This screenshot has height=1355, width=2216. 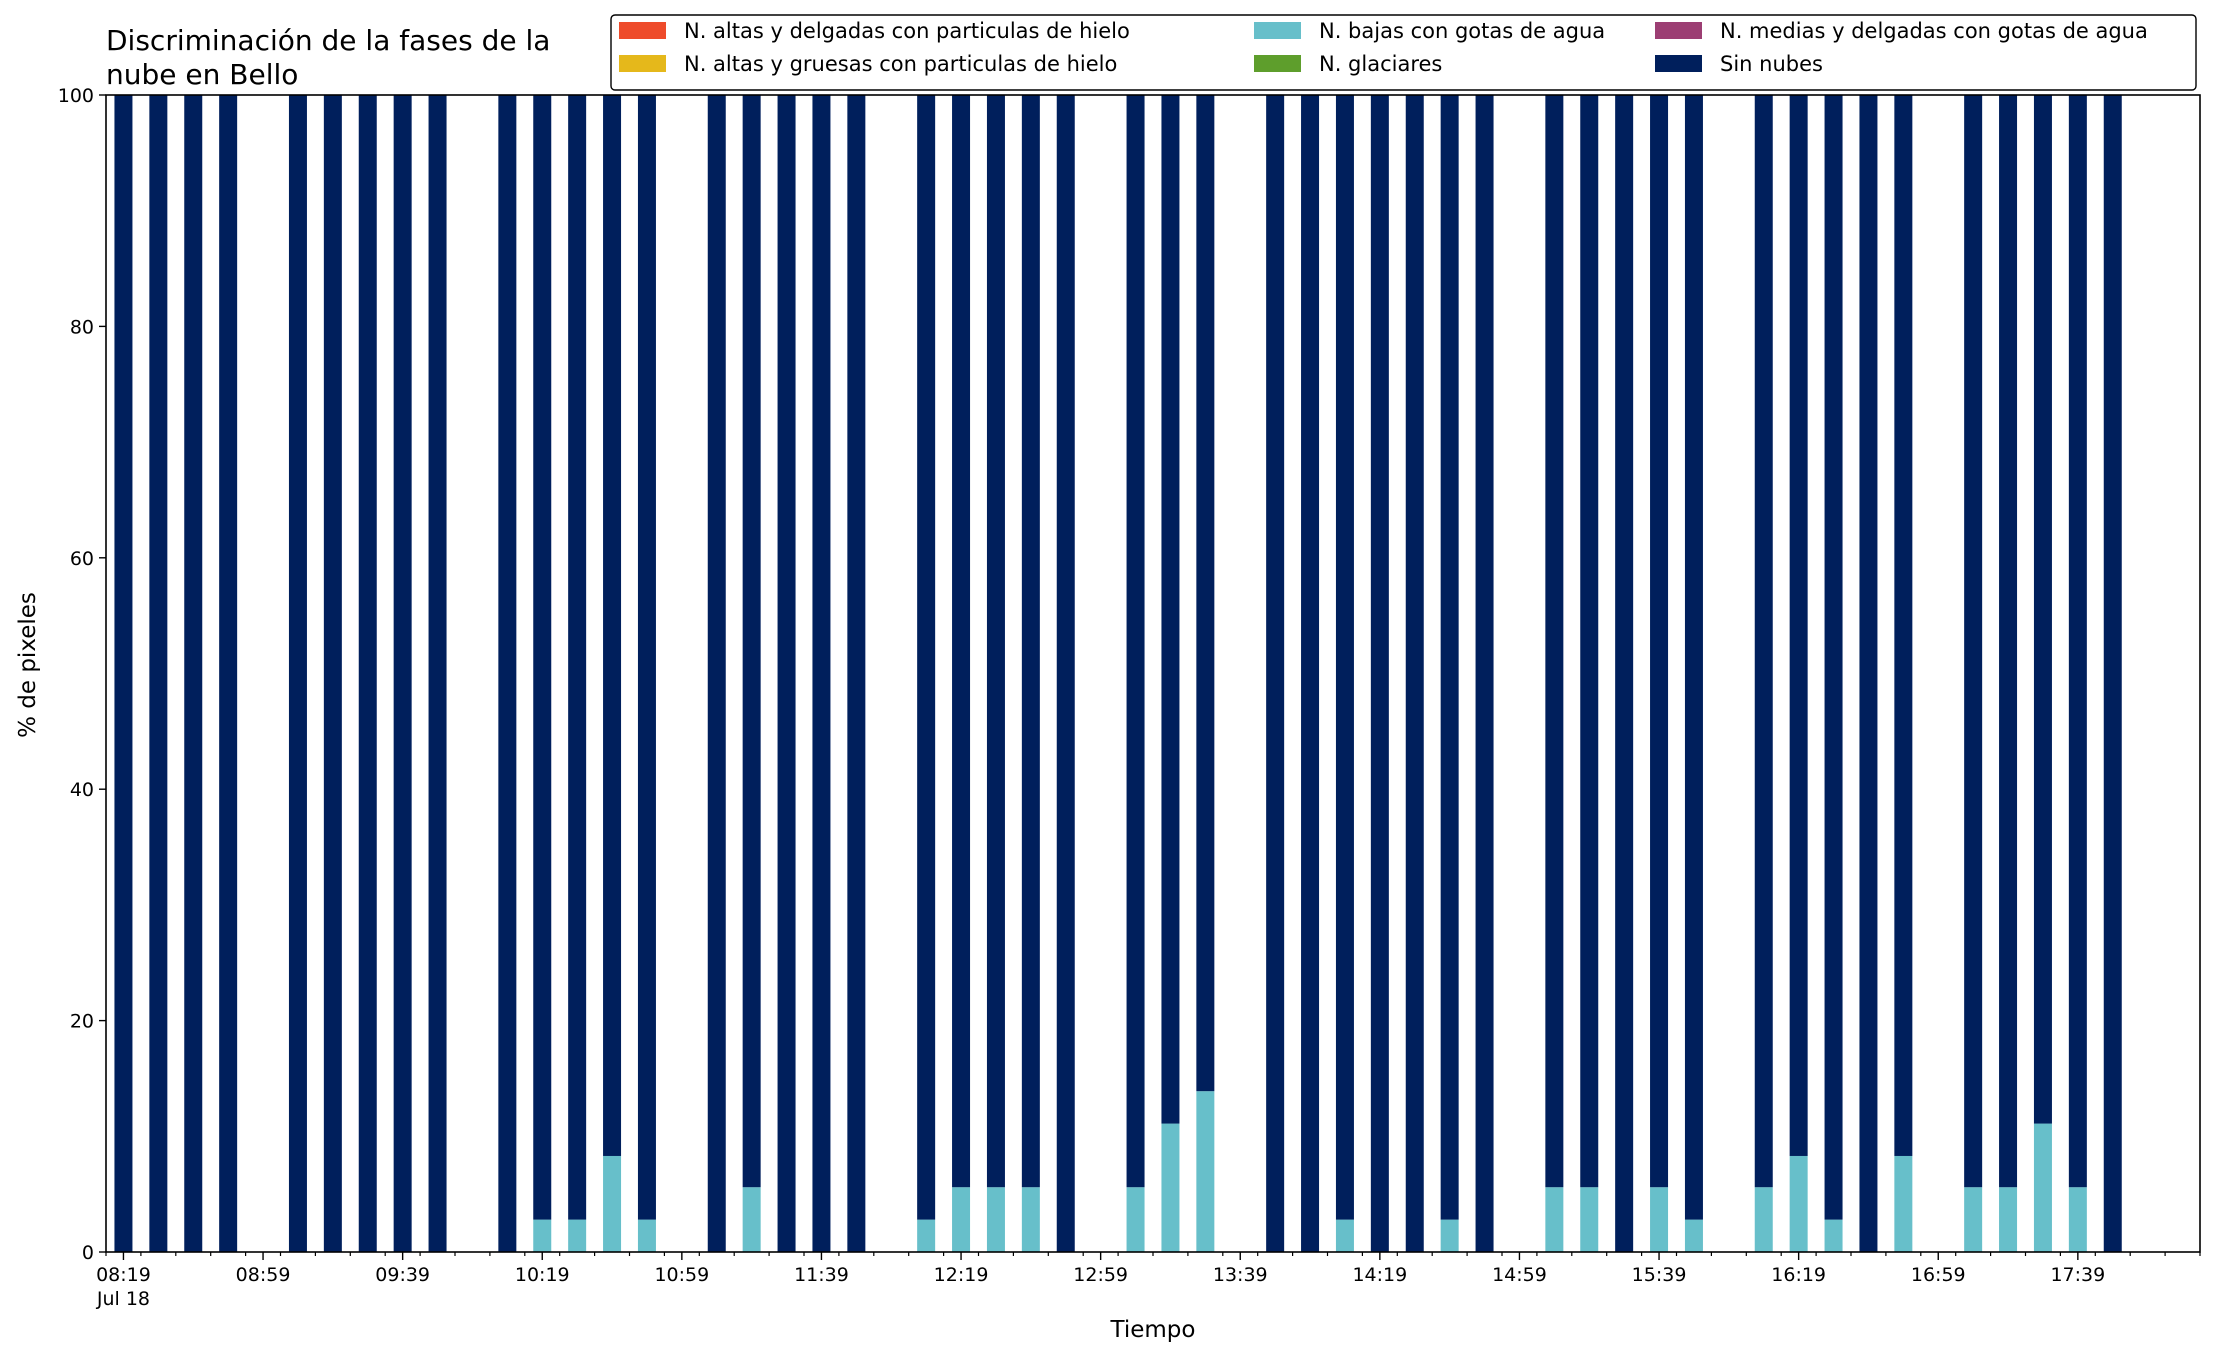 I want to click on bar-segment-13:19-series-2, so click(x=1170, y=1187).